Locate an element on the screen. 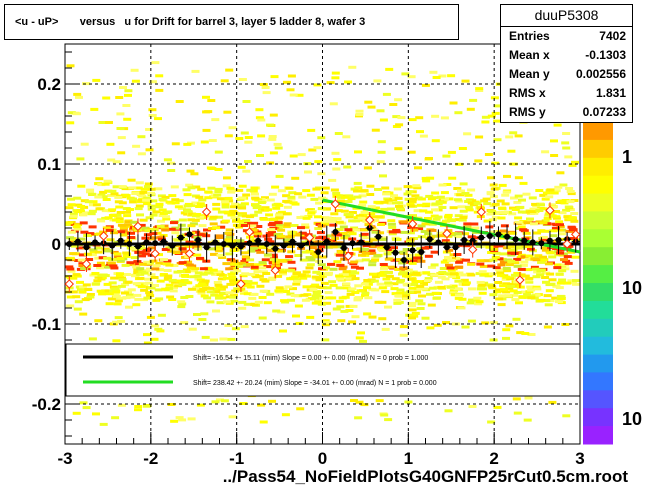 This screenshot has width=646, height=494. x-tick-label: -3 is located at coordinates (64, 458).